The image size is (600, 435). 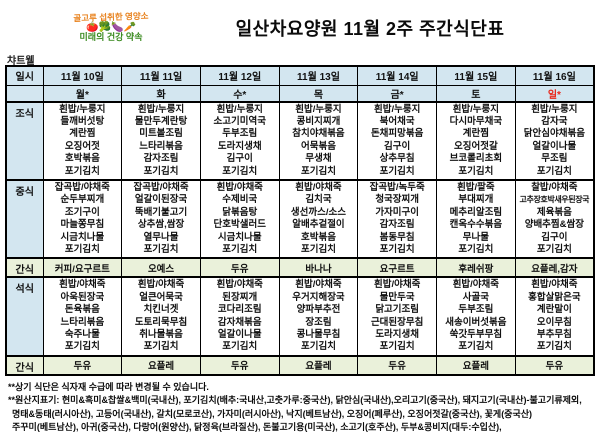 What do you see at coordinates (24, 93) in the screenshot?
I see `corner-empty` at bounding box center [24, 93].